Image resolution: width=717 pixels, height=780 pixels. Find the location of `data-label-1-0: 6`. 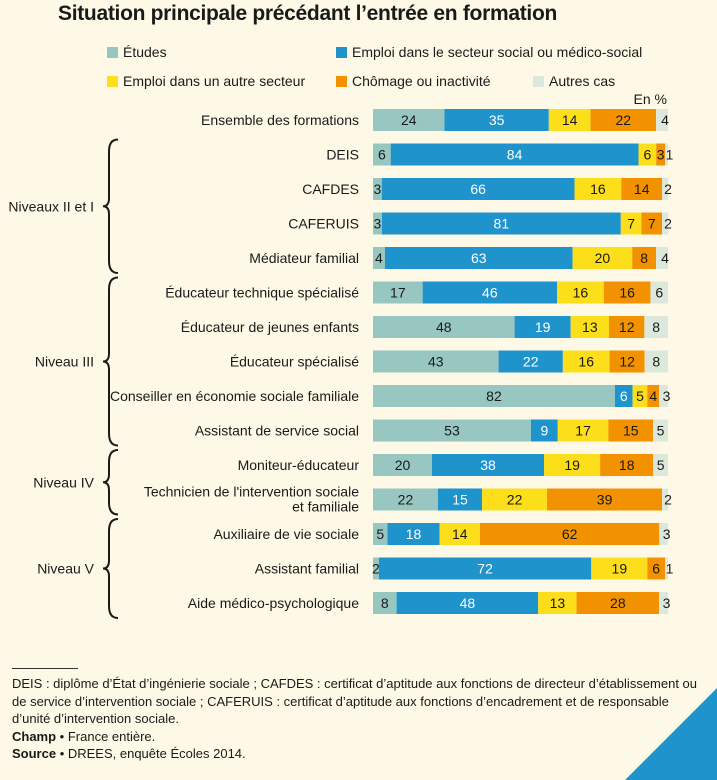

data-label-1-0: 6 is located at coordinates (382, 155).